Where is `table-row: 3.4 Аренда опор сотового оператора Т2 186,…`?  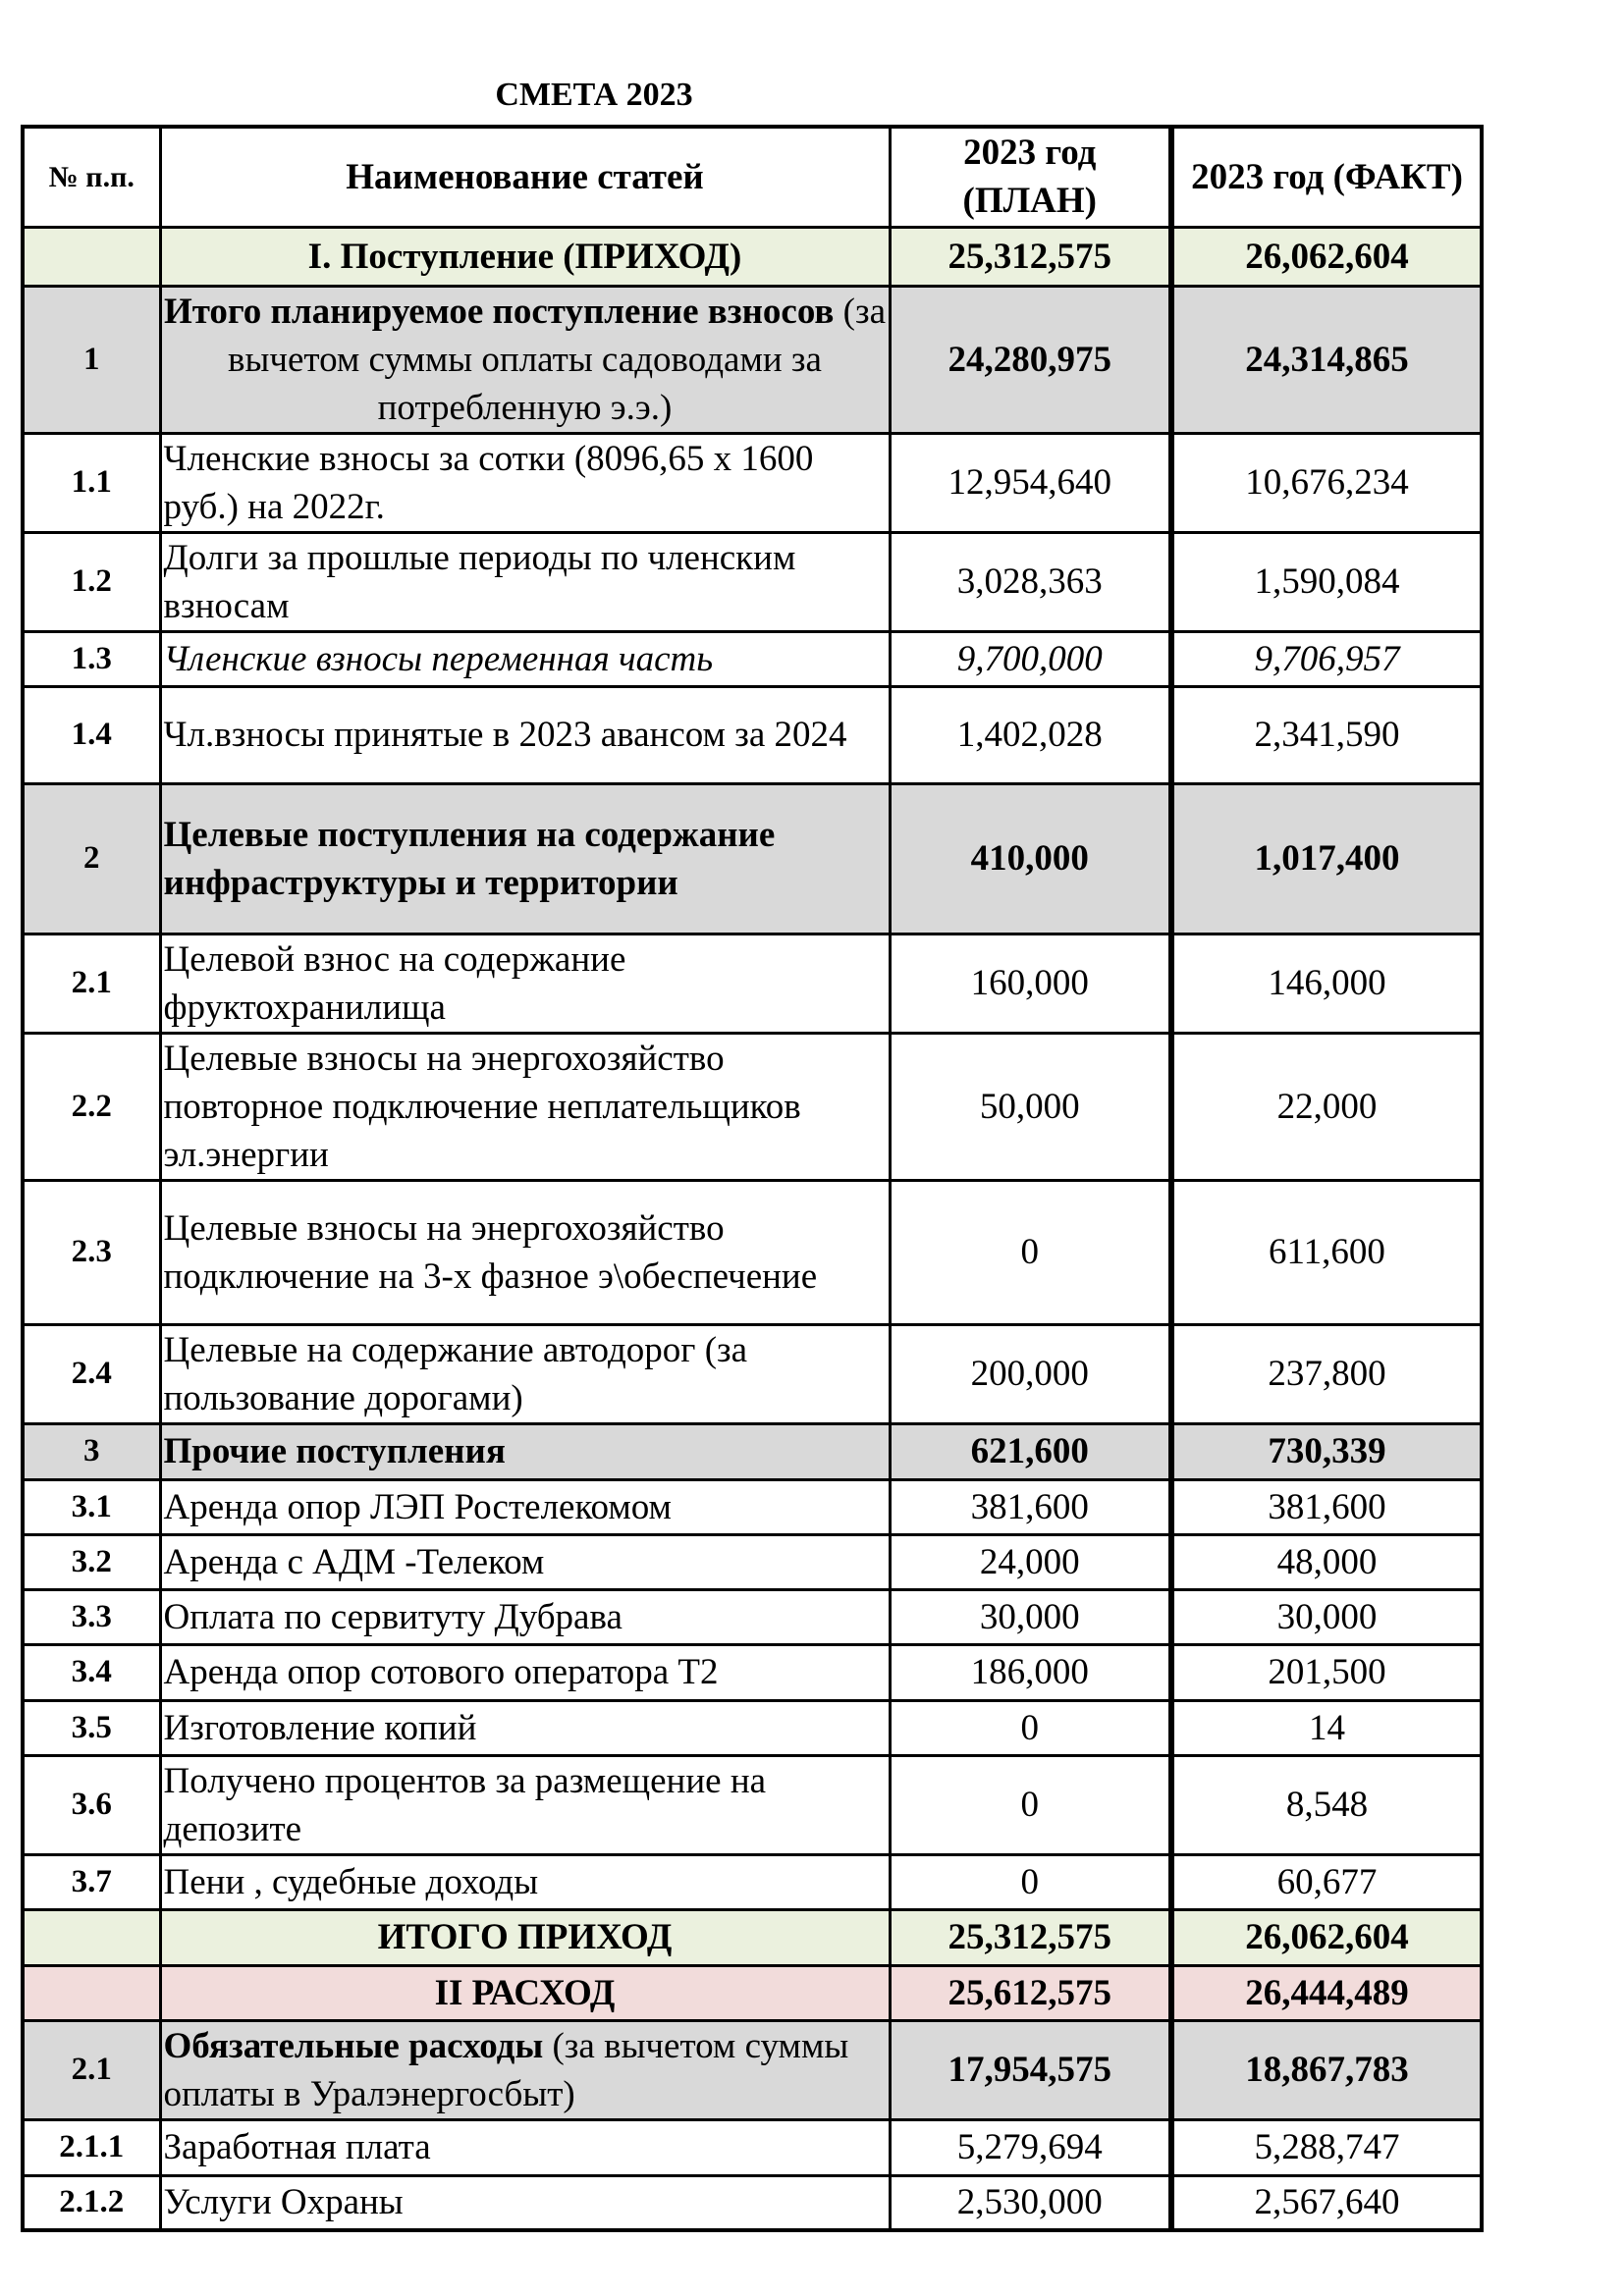 table-row: 3.4 Аренда опор сотового оператора Т2 186,… is located at coordinates (752, 1672).